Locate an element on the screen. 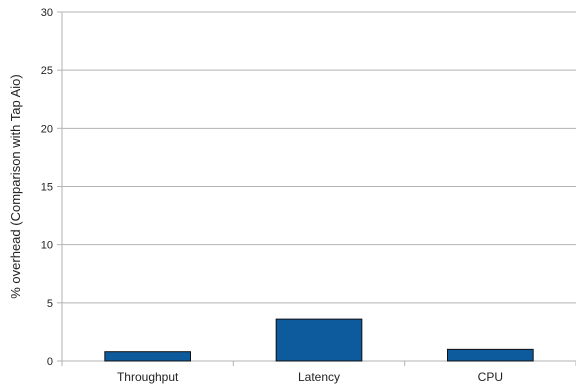 This screenshot has height=387, width=576. y-tick-label: 25 is located at coordinates (47, 71).